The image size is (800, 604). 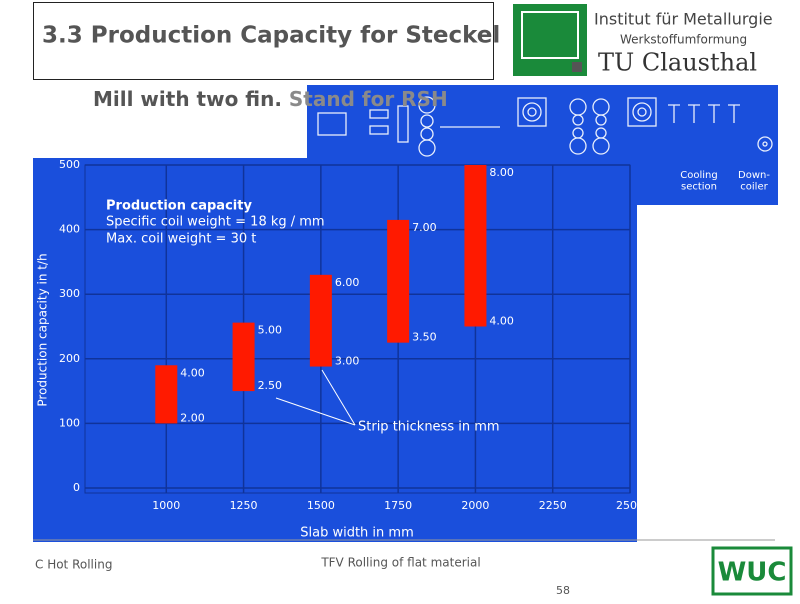 What do you see at coordinates (501, 321) in the screenshot?
I see `bottom-label: 4.00` at bounding box center [501, 321].